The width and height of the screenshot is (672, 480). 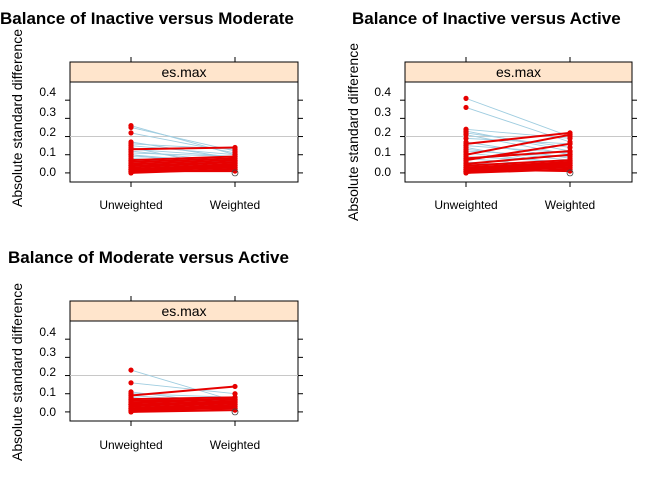 What do you see at coordinates (148, 257) in the screenshot?
I see `panel-title: Balance of Moderate versus Active` at bounding box center [148, 257].